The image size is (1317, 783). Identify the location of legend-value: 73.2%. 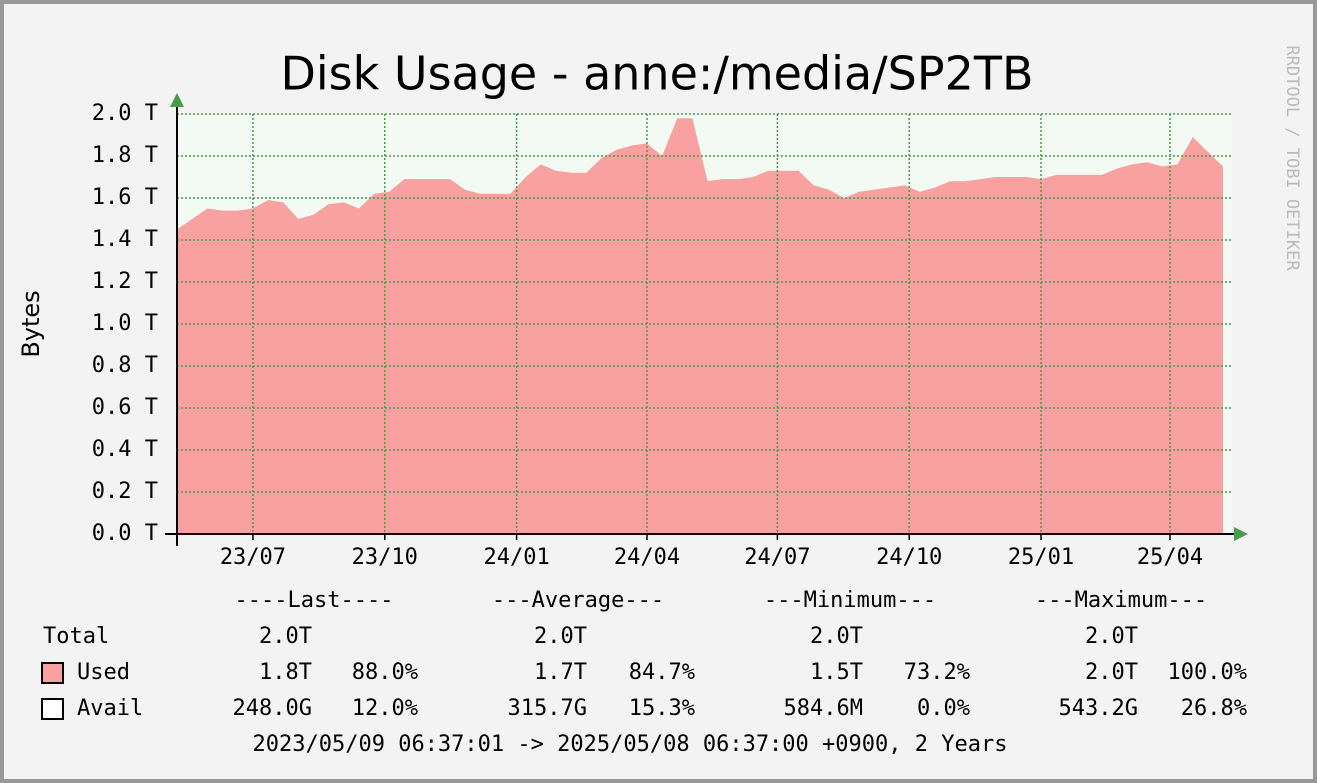
(937, 672).